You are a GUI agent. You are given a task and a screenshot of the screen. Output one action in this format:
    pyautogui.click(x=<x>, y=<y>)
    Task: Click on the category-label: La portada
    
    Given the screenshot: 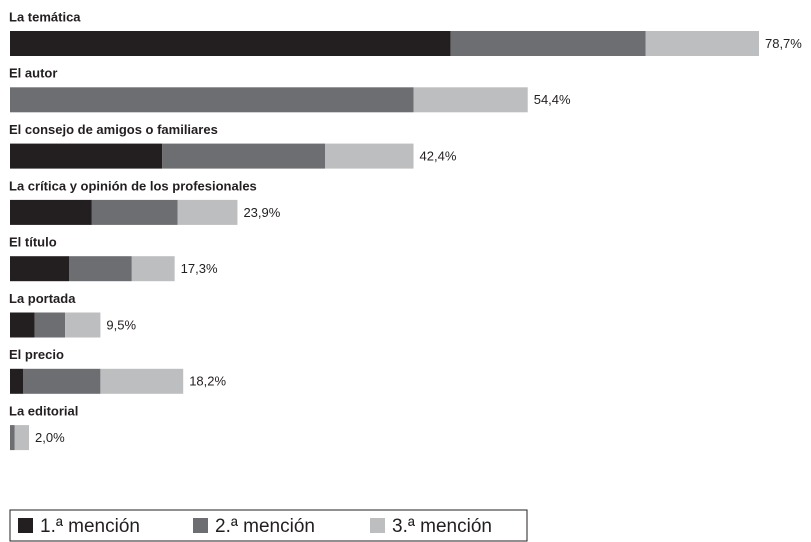 What is the action you would take?
    pyautogui.click(x=42, y=298)
    